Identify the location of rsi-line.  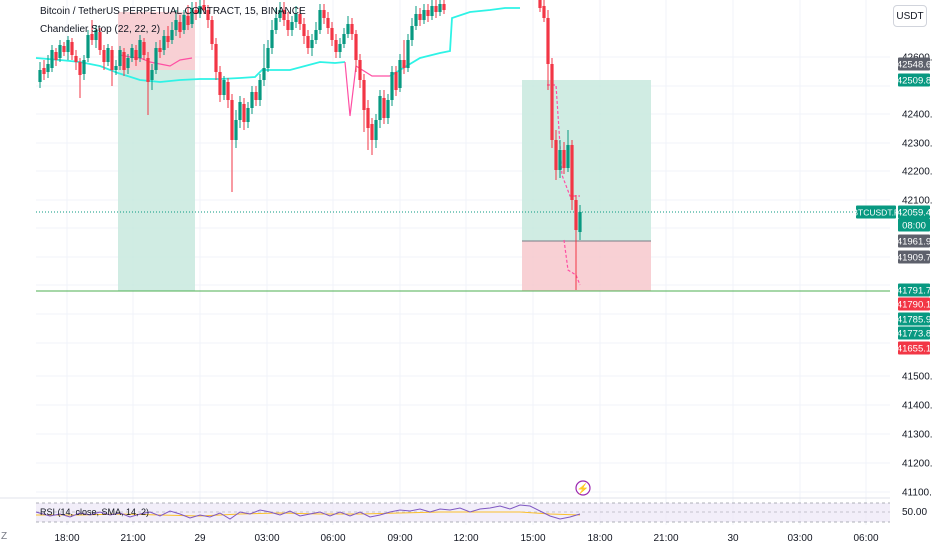
(308, 512).